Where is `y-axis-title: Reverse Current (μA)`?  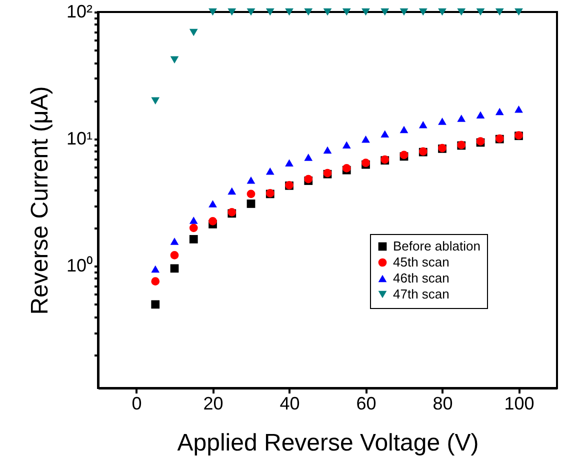
y-axis-title: Reverse Current (μA) is located at coordinates (40, 200).